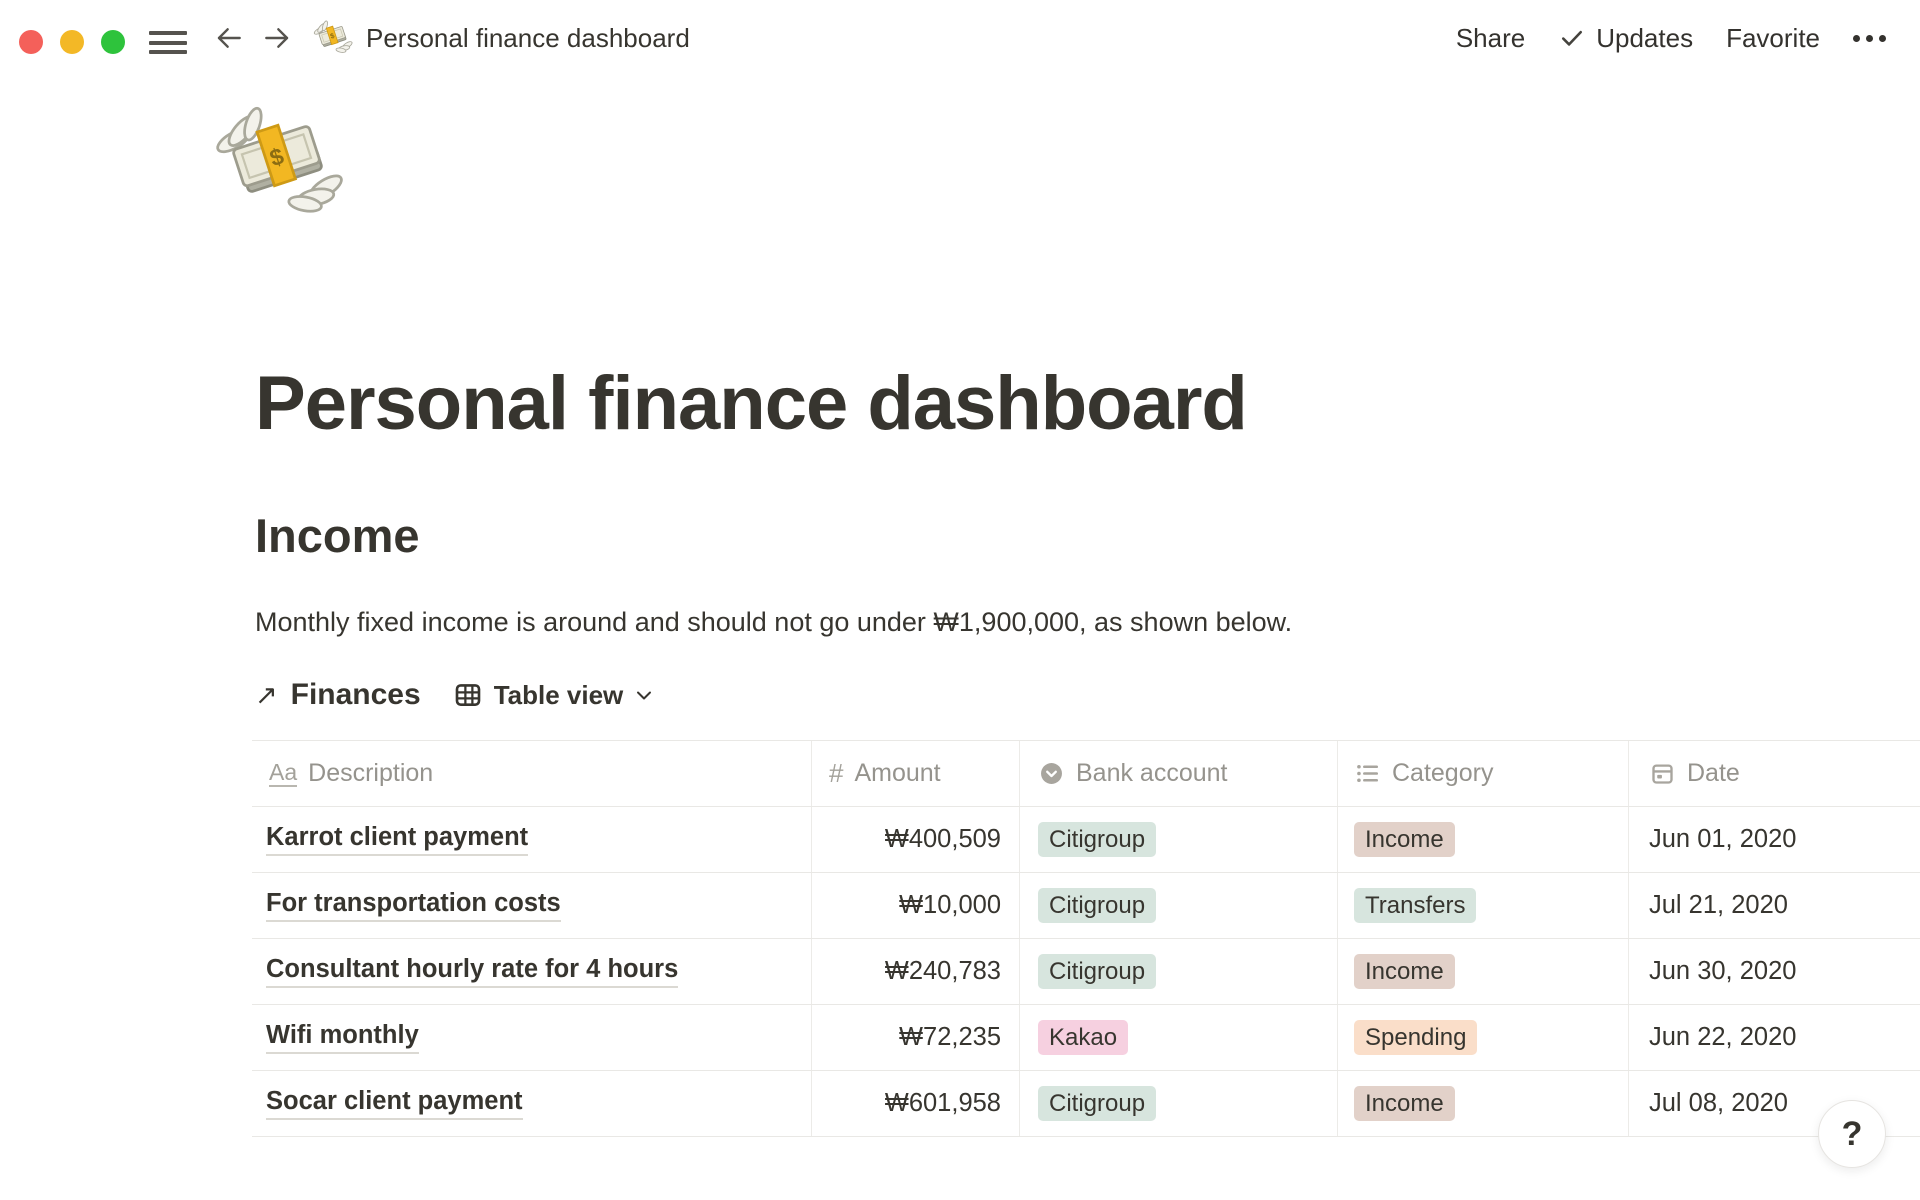 The height and width of the screenshot is (1200, 1920). What do you see at coordinates (397, 839) in the screenshot?
I see `row-title-link: Karrot client payment` at bounding box center [397, 839].